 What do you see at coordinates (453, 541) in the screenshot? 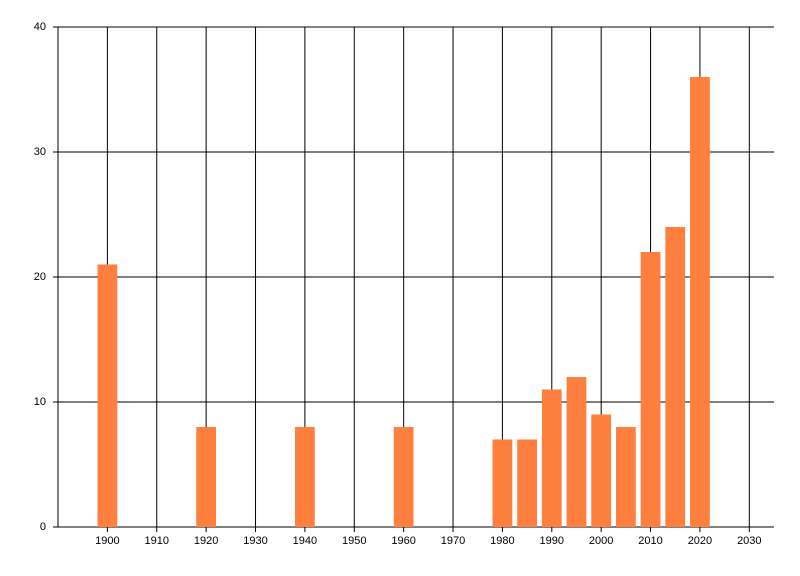
I see `x-tick-label: 1970` at bounding box center [453, 541].